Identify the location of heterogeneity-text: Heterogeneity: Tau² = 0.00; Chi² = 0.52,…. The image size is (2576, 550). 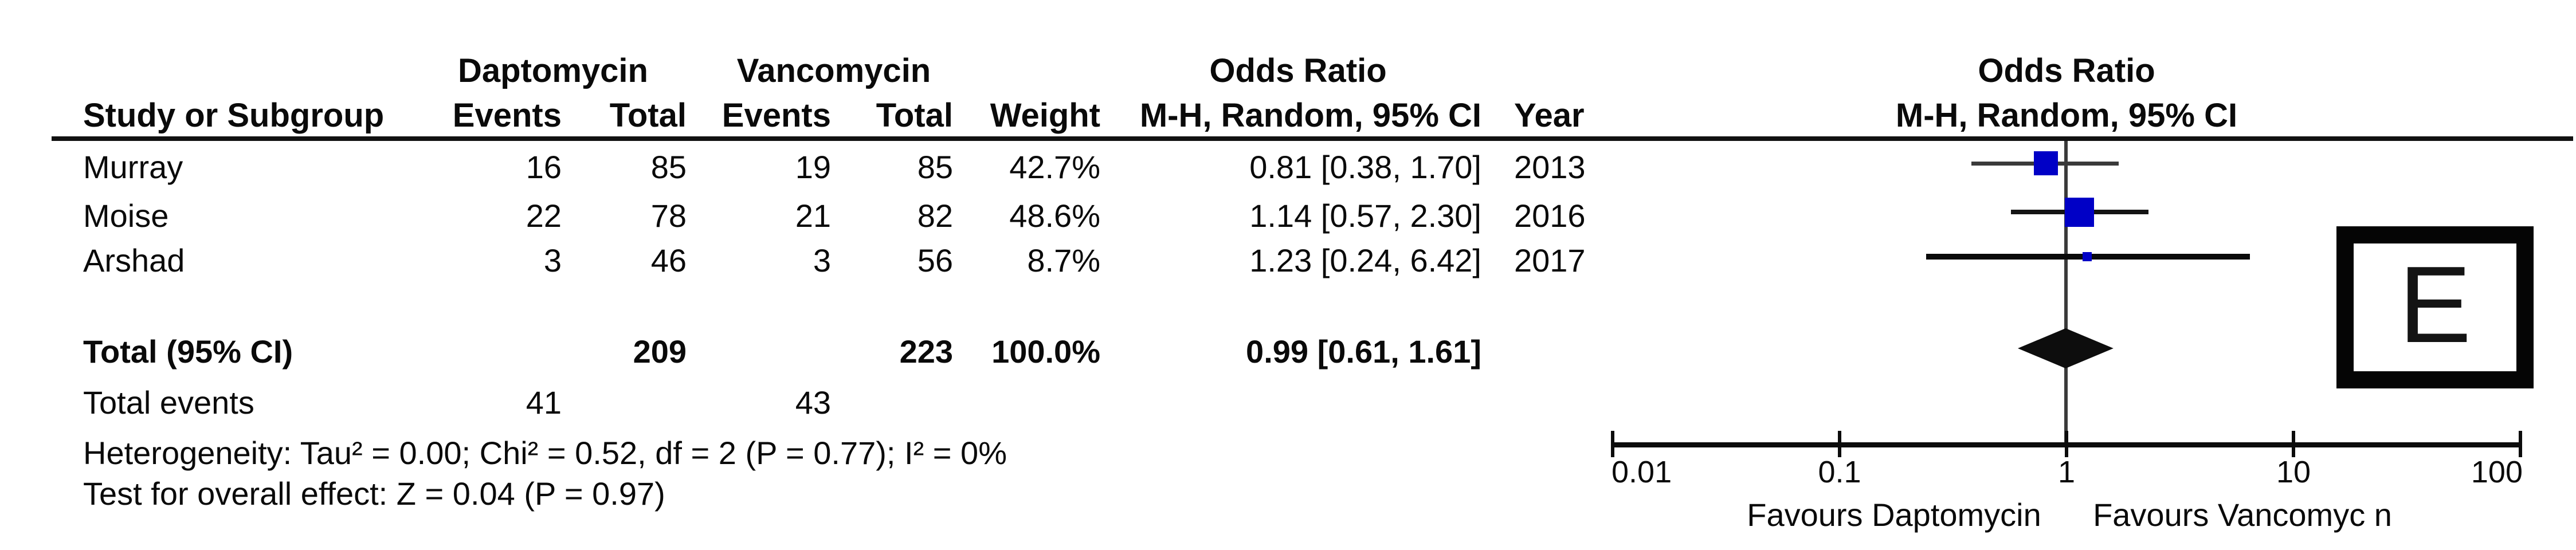
(545, 453).